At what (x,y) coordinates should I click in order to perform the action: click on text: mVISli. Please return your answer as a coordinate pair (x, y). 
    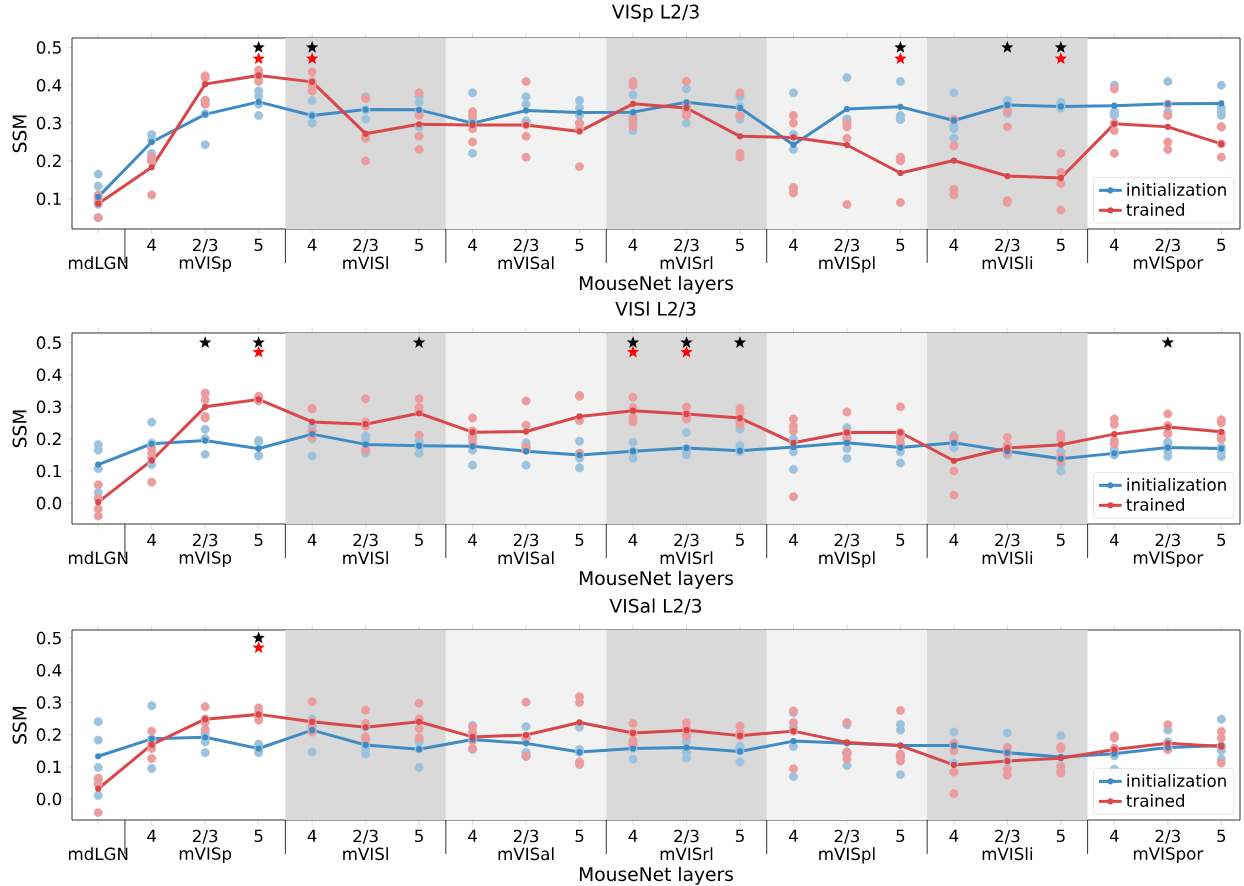
    Looking at the image, I should click on (1007, 558).